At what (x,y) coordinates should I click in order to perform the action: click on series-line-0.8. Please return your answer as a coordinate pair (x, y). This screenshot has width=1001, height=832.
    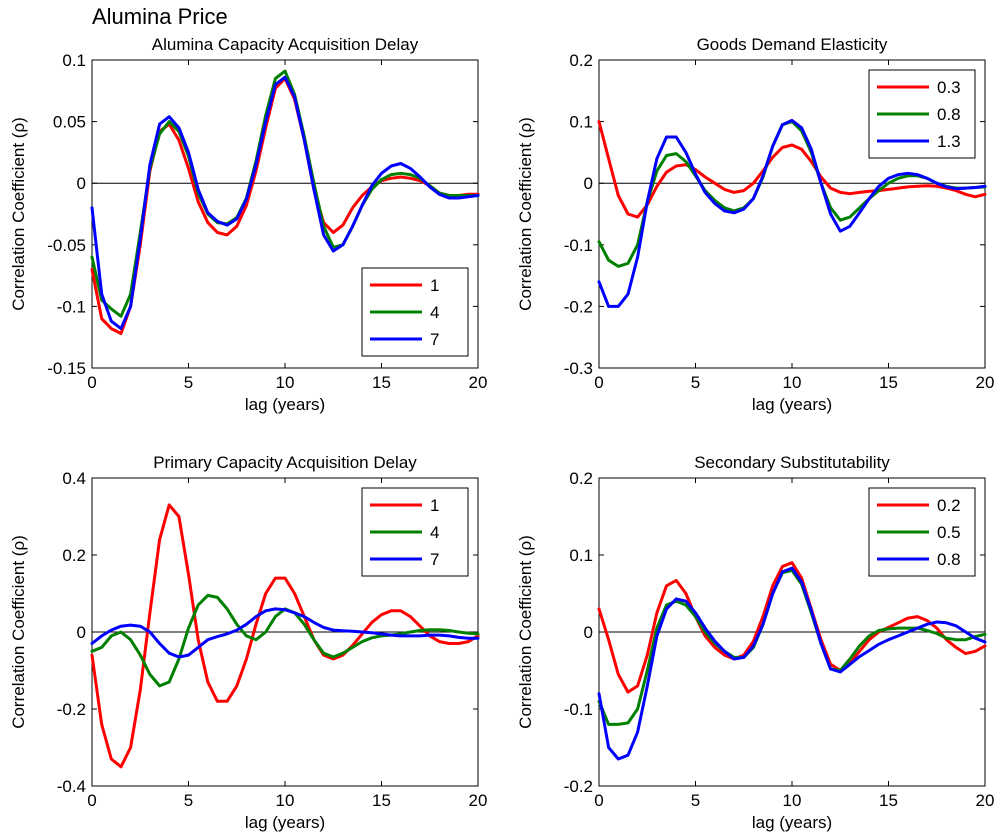
    Looking at the image, I should click on (792, 663).